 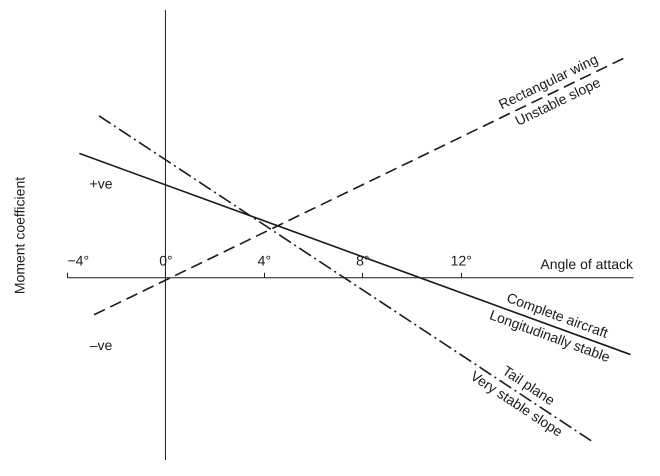 What do you see at coordinates (20, 235) in the screenshot?
I see `y-axis-title: Moment coefficient` at bounding box center [20, 235].